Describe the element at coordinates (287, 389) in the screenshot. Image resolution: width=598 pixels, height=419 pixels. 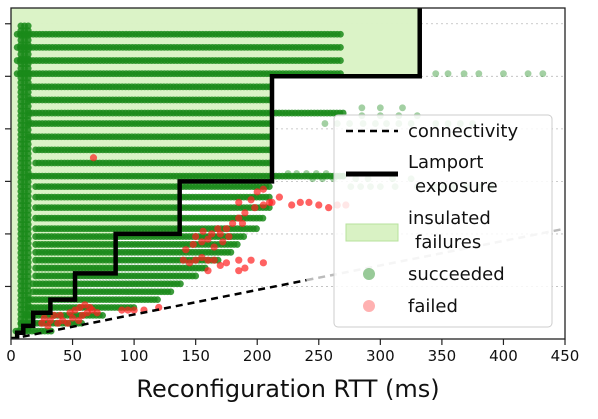
I see `x-axis-title: Reconfiguration RTT (ms)` at that location.